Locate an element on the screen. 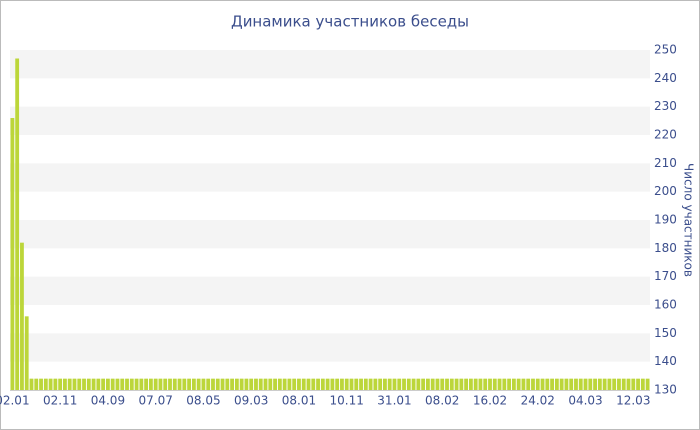  x-tick-label: 08.01 is located at coordinates (299, 401).